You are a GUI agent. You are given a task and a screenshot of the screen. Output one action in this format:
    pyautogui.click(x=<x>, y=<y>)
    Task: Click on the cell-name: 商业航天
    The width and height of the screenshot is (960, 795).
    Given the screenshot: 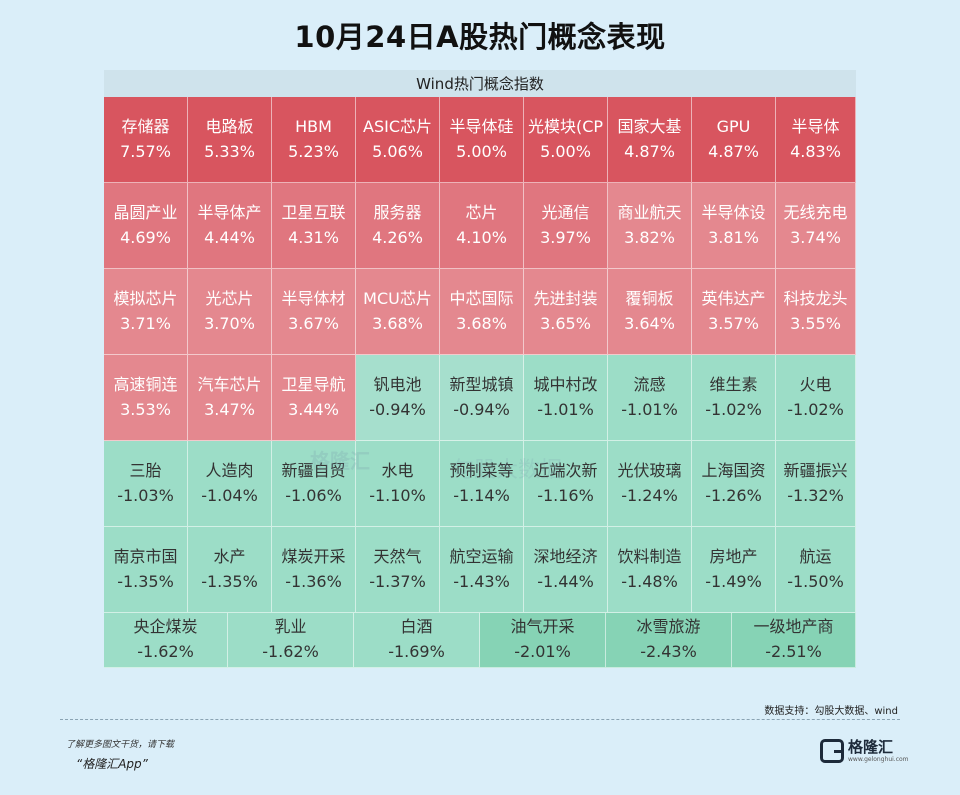 What is the action you would take?
    pyautogui.click(x=649, y=212)
    